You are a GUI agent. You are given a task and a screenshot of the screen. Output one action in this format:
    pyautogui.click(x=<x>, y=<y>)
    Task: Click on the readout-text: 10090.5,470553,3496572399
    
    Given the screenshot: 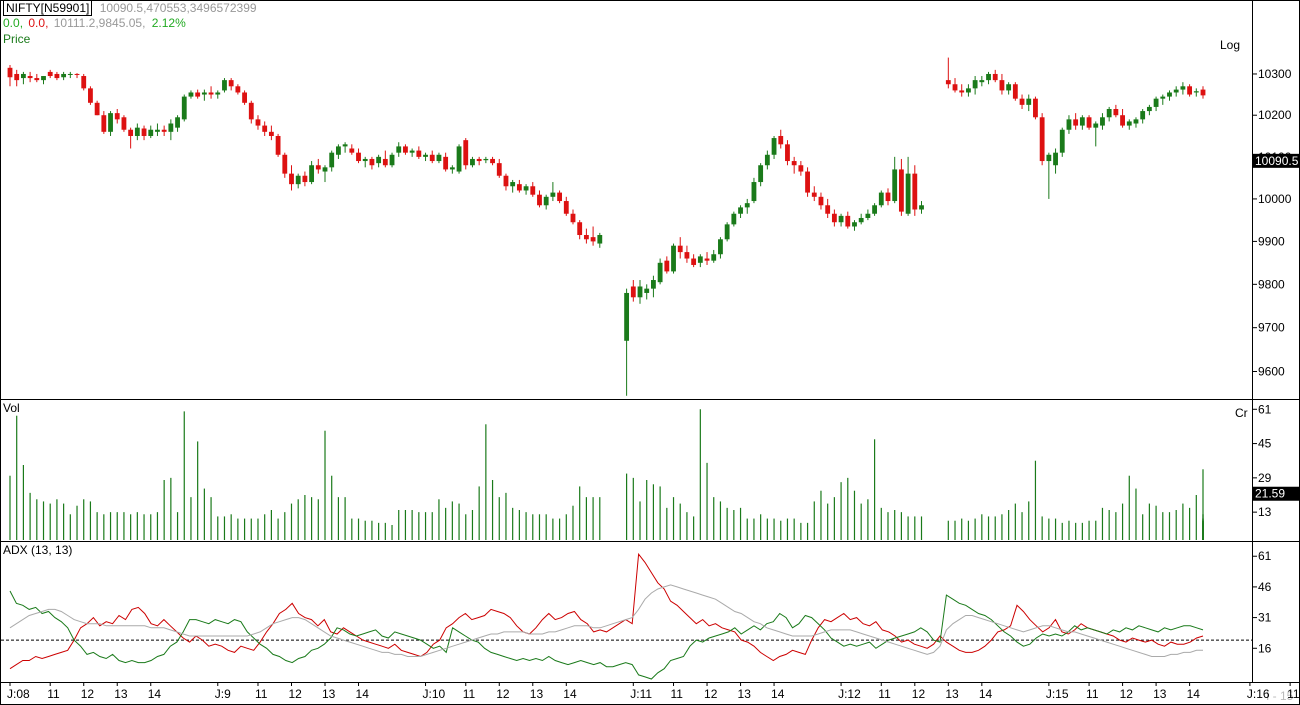 What is the action you would take?
    pyautogui.click(x=178, y=8)
    